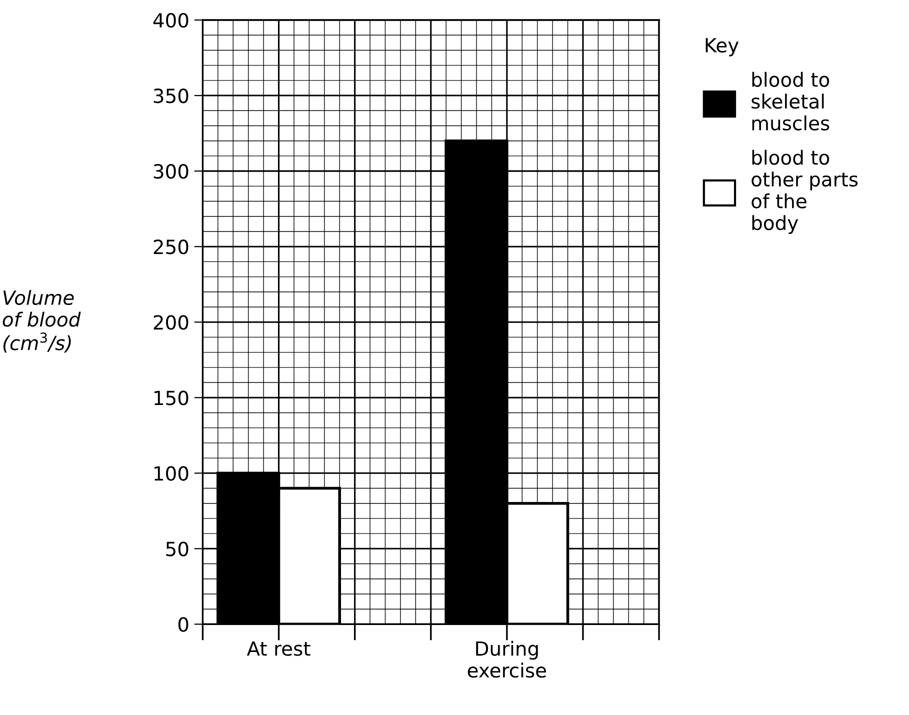  Describe the element at coordinates (278, 648) in the screenshot. I see `x-tick-label: At rest` at that location.